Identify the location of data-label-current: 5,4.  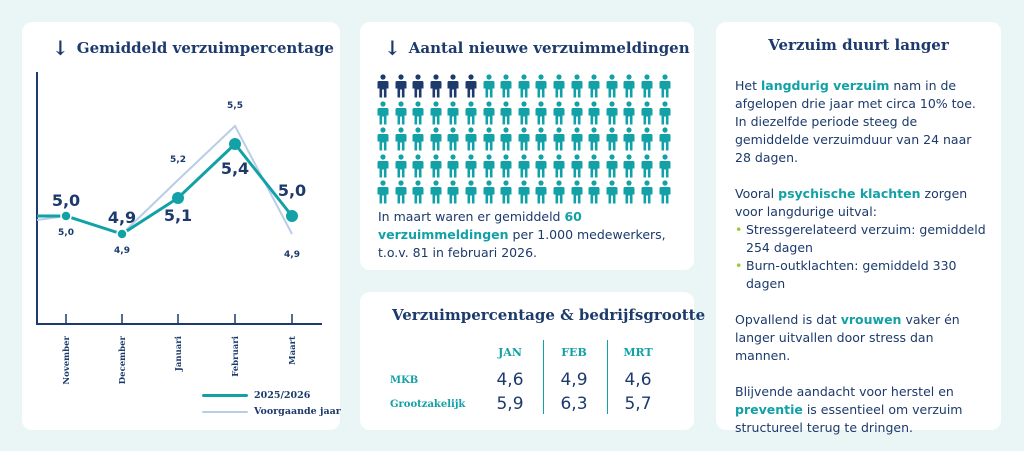
(235, 168).